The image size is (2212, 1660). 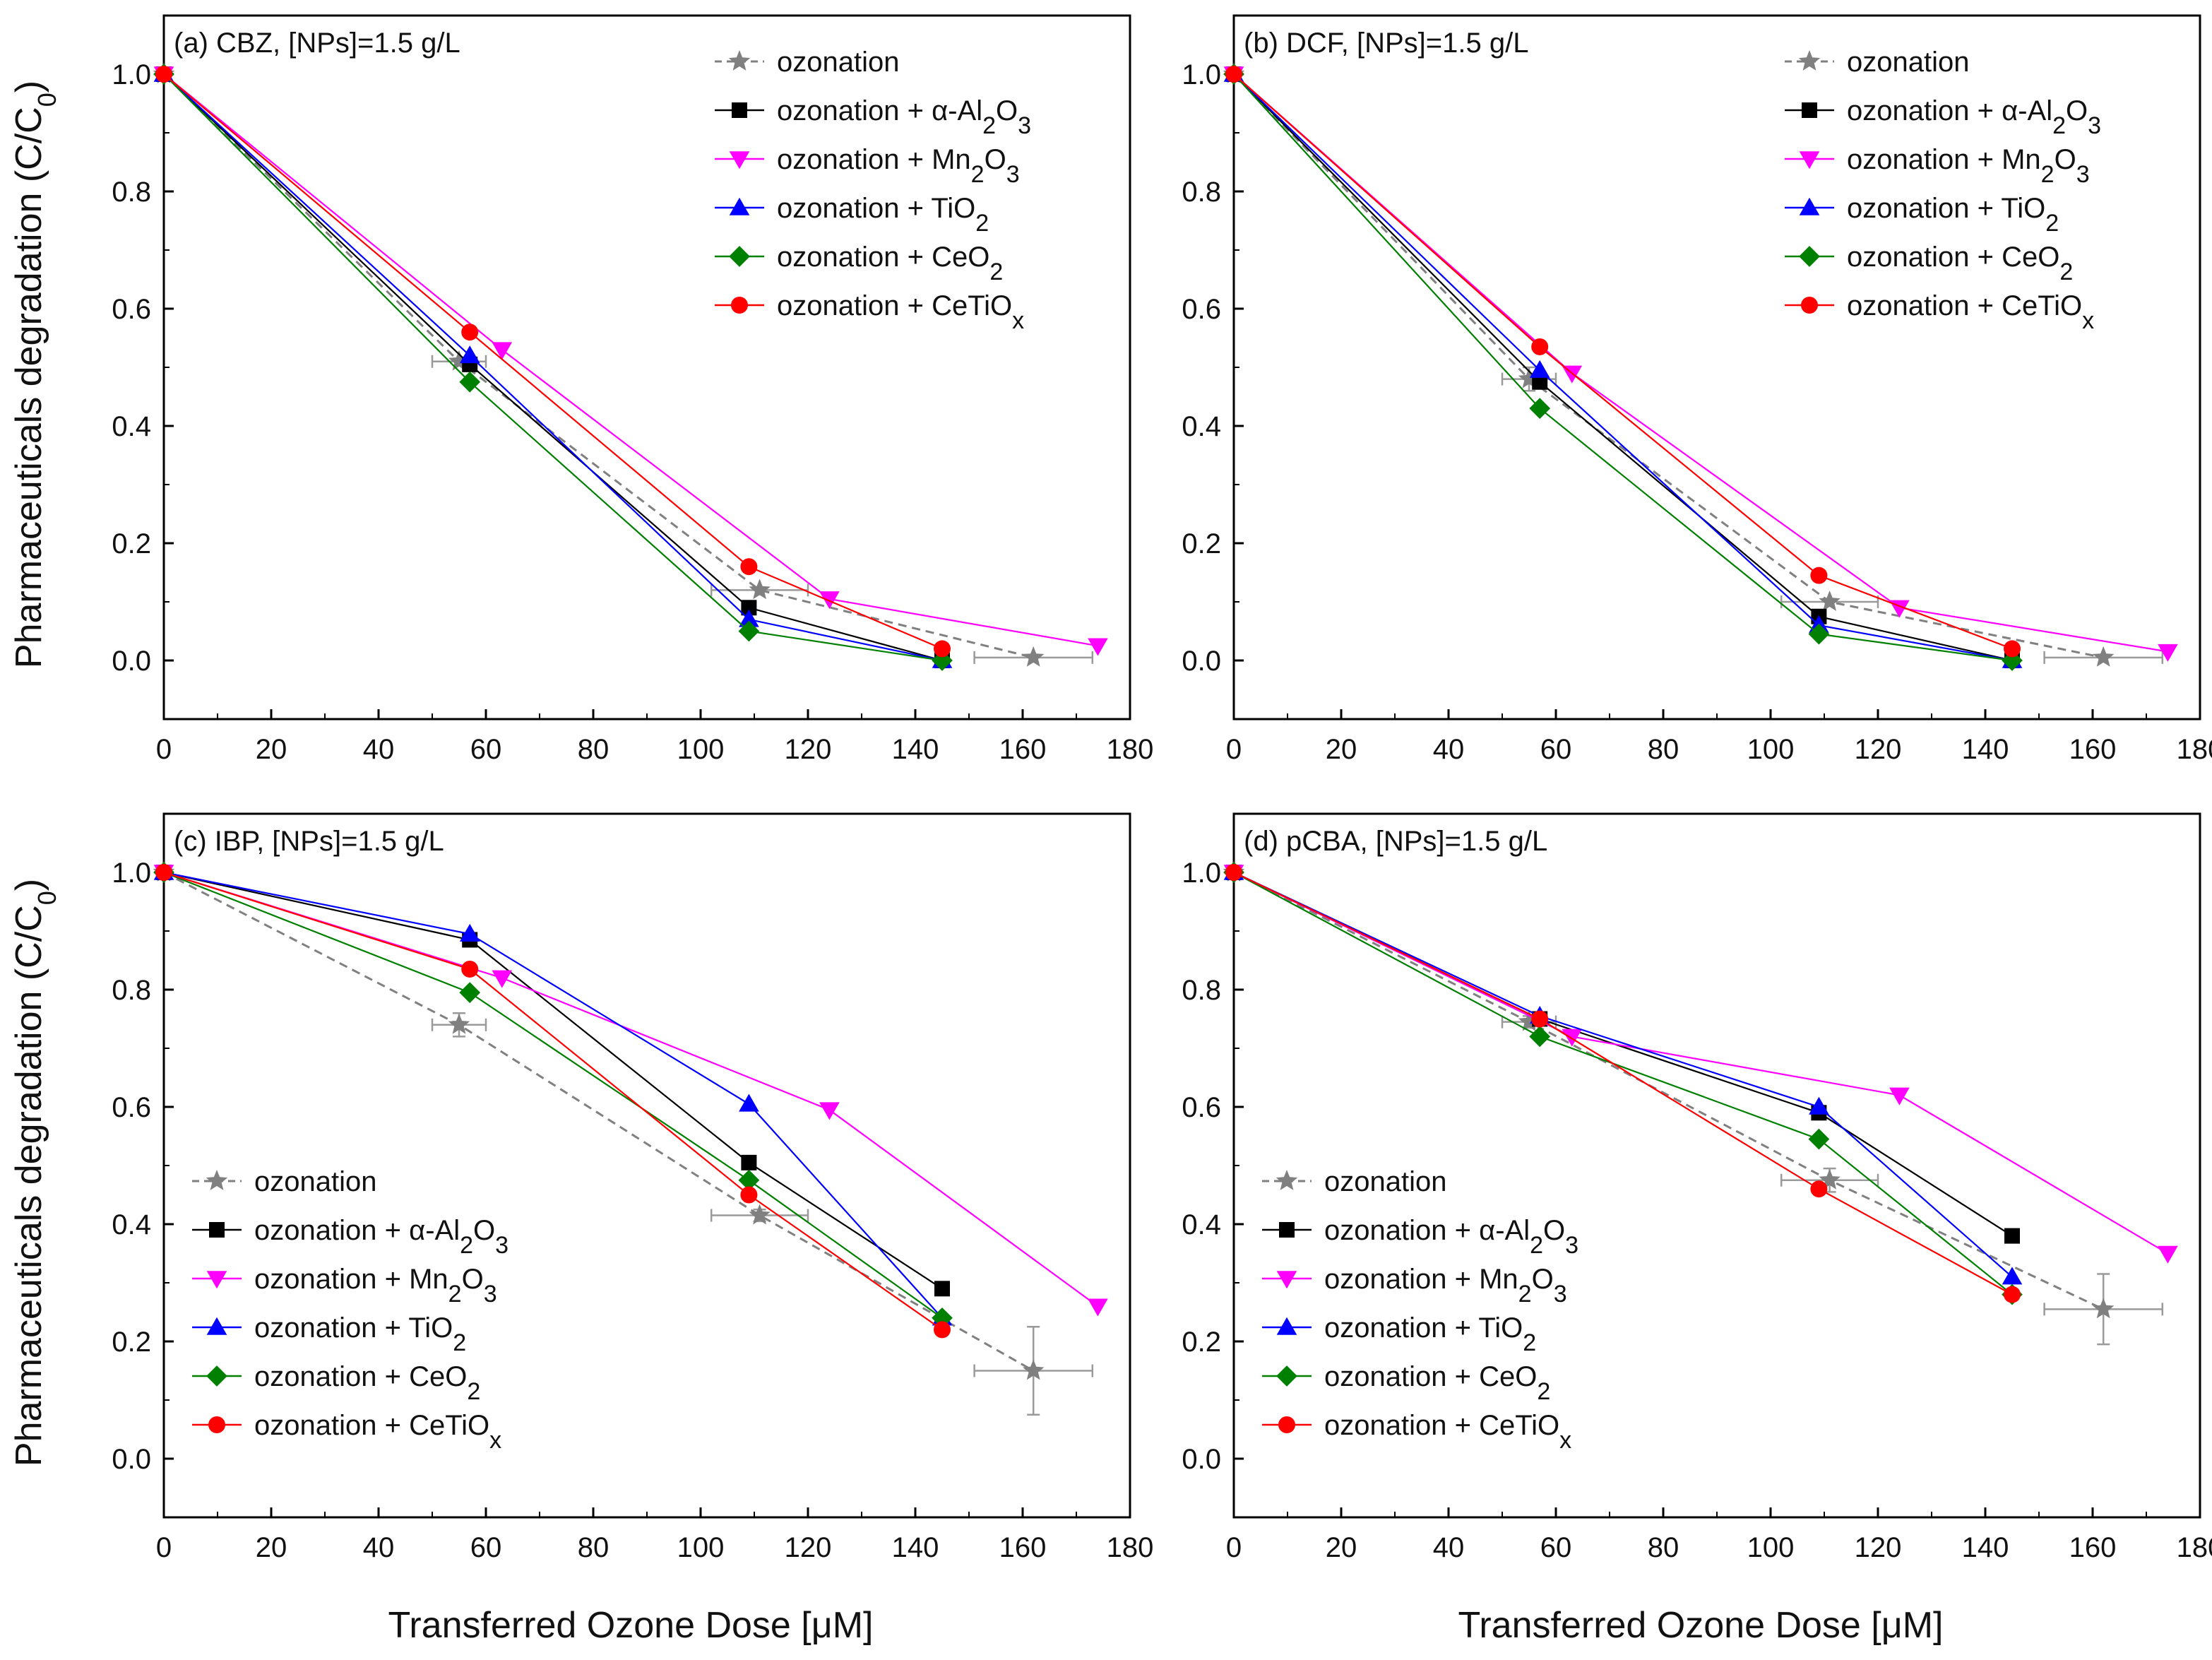 I want to click on y-tick-label: 0.0, so click(x=1201, y=1460).